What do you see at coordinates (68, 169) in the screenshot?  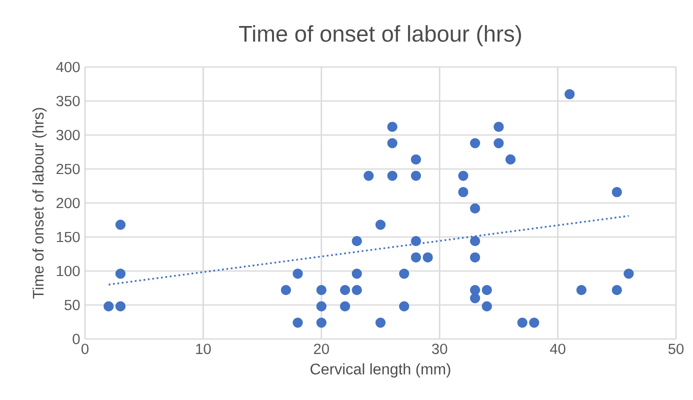 I see `y-tick-label: 250` at bounding box center [68, 169].